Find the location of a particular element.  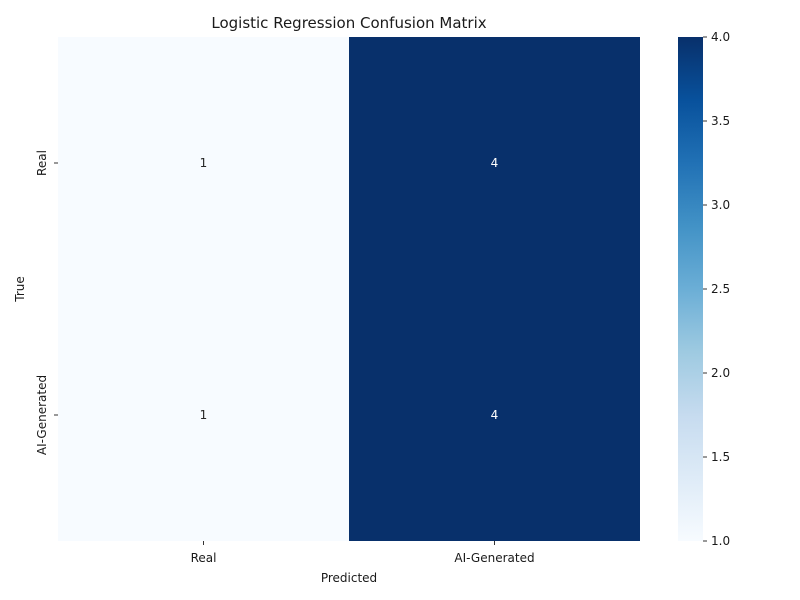

y-axis-label: True is located at coordinates (20, 289).